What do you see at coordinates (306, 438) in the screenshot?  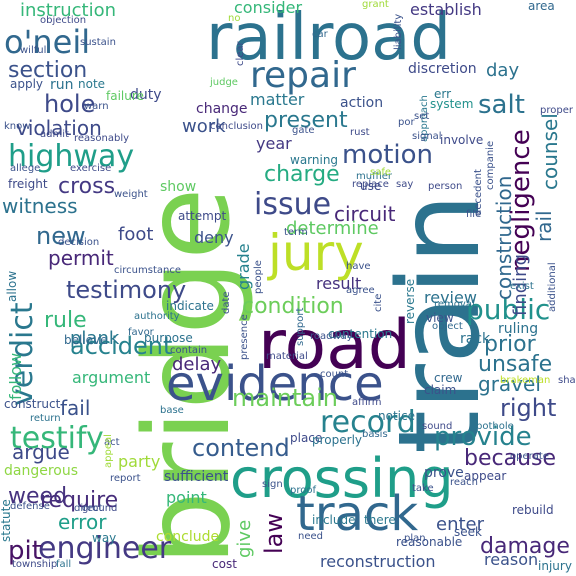 I see `word: place` at bounding box center [306, 438].